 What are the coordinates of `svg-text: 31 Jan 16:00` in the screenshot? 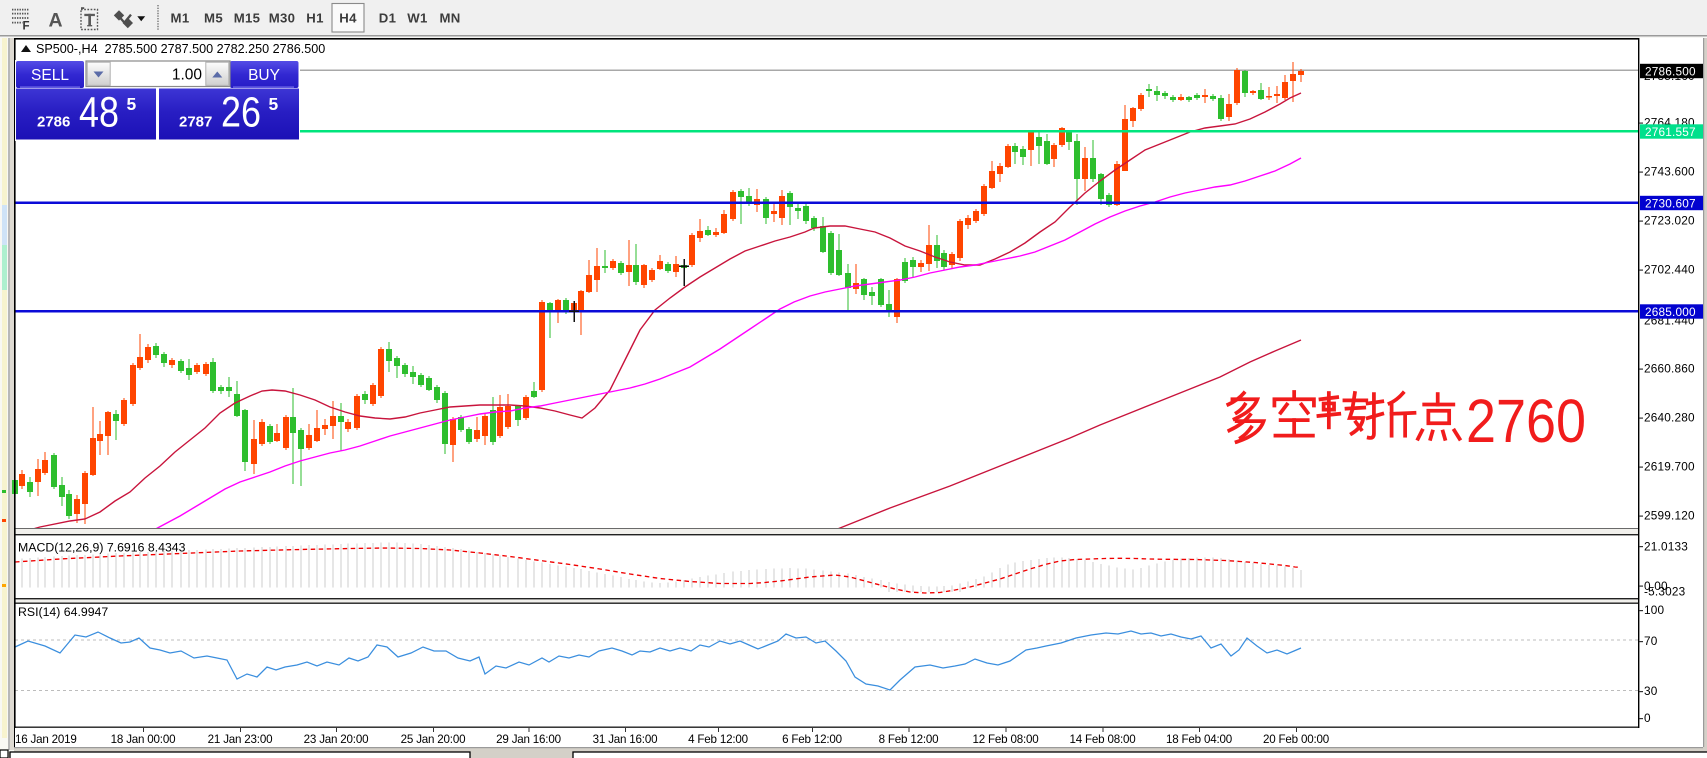 It's located at (625, 739).